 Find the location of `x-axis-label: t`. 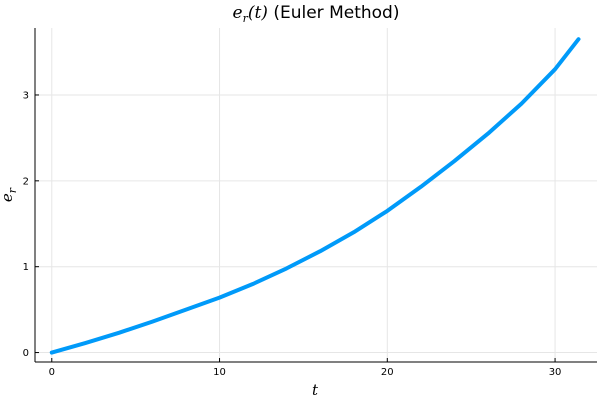

x-axis-label: t is located at coordinates (315, 390).